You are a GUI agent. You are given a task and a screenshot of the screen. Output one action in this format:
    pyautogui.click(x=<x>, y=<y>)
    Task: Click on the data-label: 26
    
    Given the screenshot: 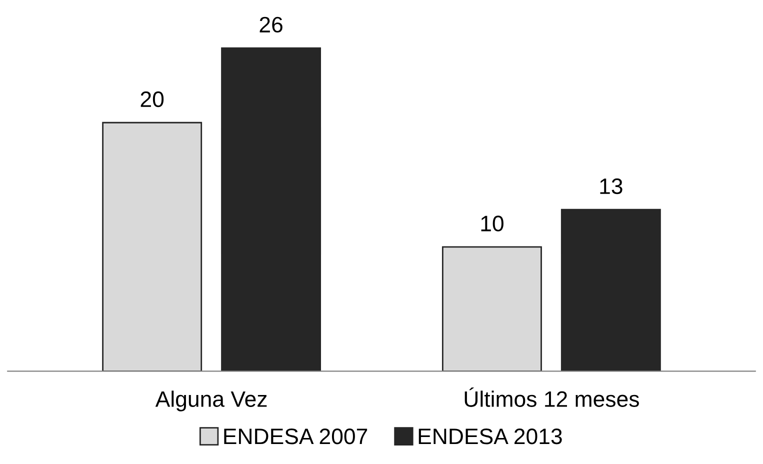 What is the action you would take?
    pyautogui.click(x=271, y=24)
    